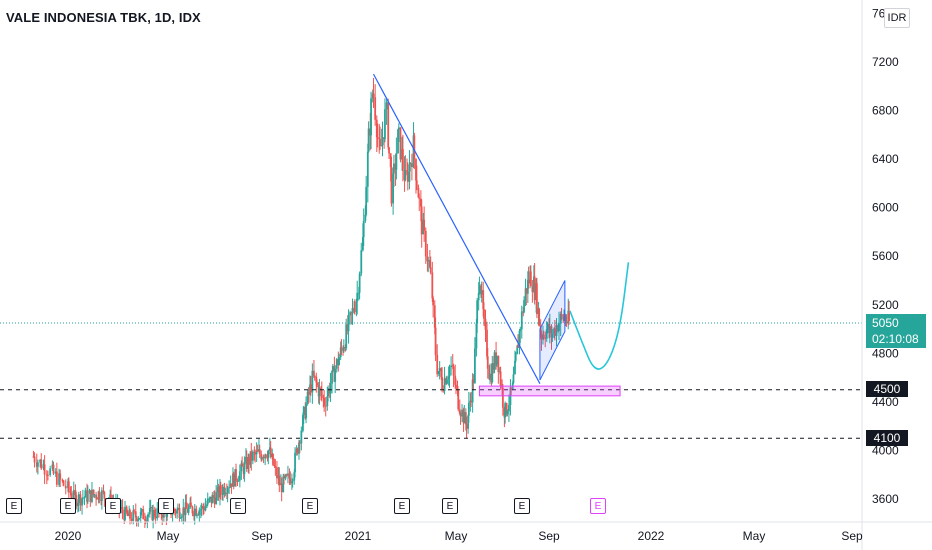 Image resolution: width=932 pixels, height=550 pixels. What do you see at coordinates (549, 391) in the screenshot?
I see `support-zone` at bounding box center [549, 391].